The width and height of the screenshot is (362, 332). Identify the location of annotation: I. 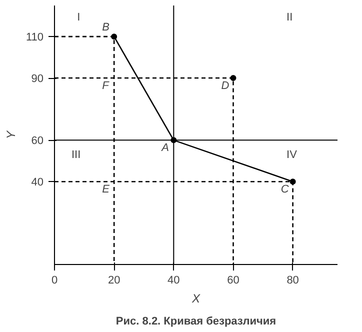
(78, 18).